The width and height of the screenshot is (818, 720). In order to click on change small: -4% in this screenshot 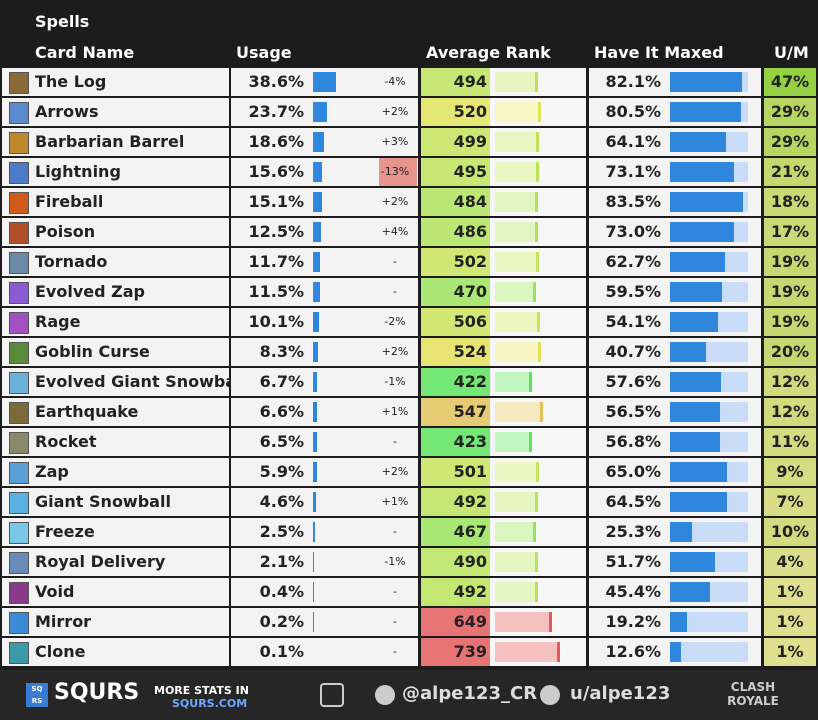, I will do `click(395, 81)`.